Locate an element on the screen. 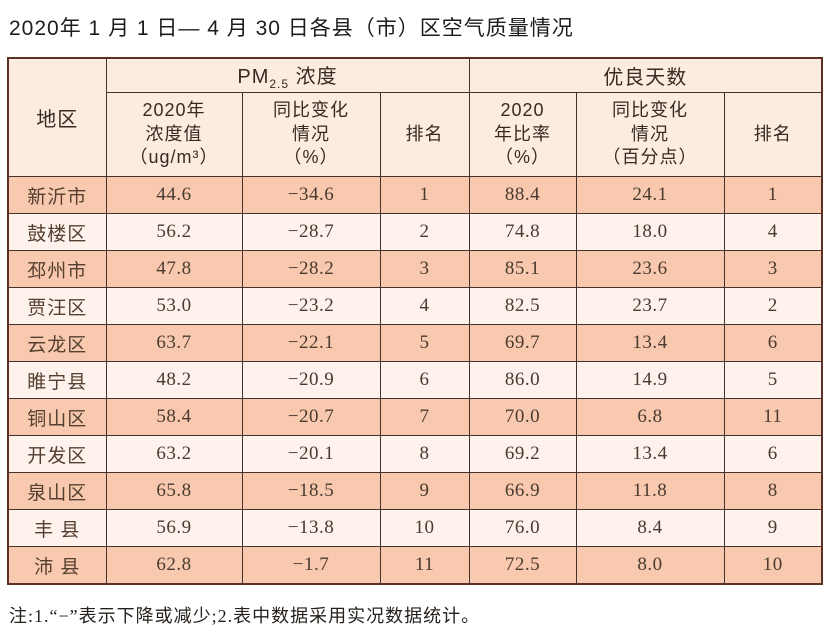 The image size is (825, 628). cell-region: 云龙区 is located at coordinates (57, 343).